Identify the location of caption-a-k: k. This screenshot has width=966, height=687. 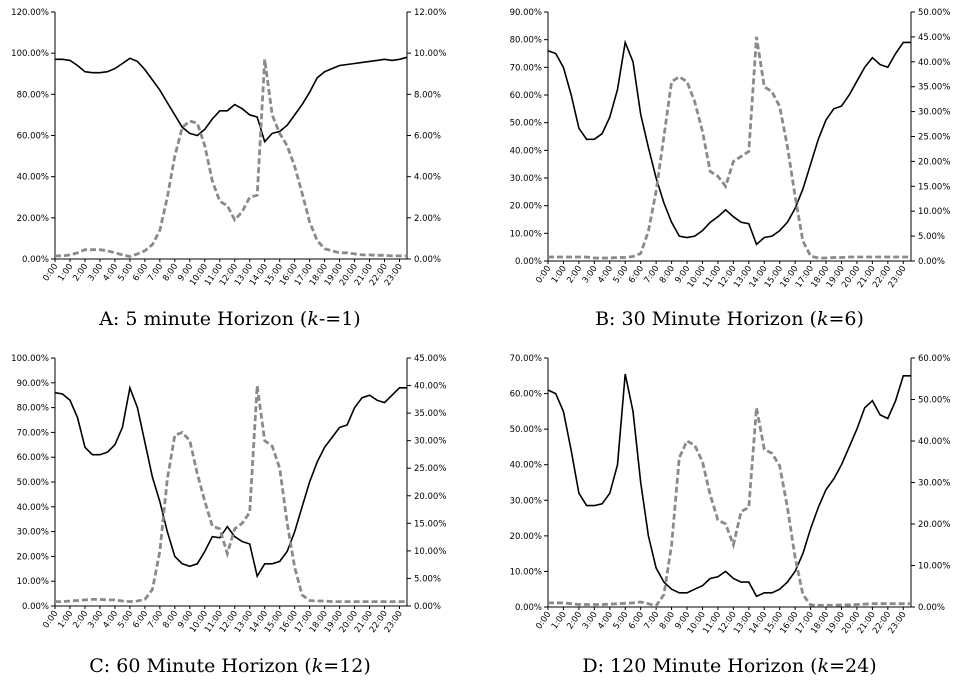
(313, 319).